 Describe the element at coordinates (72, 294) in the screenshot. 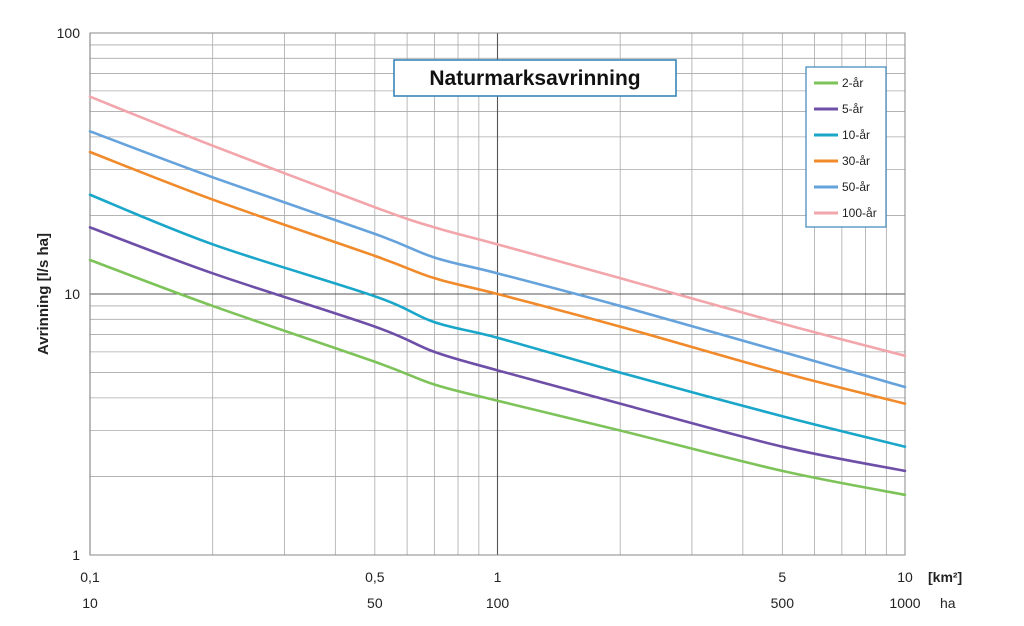

I see `y-tick-label: 10` at that location.